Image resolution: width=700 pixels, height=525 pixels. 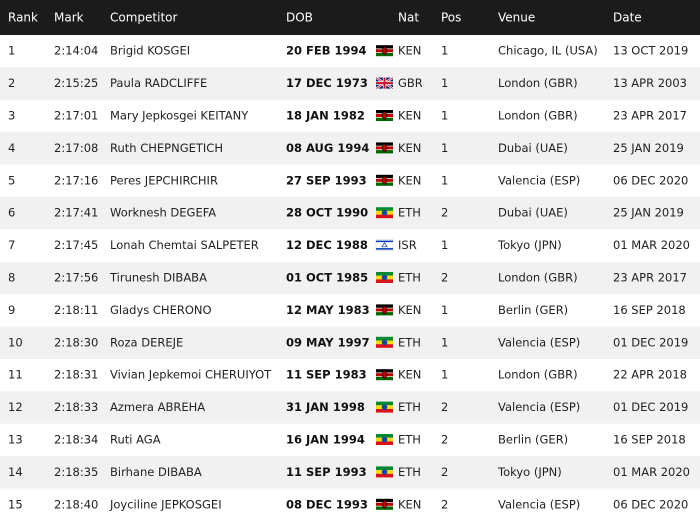 I want to click on cell: 11 SEP 1983, so click(x=326, y=375).